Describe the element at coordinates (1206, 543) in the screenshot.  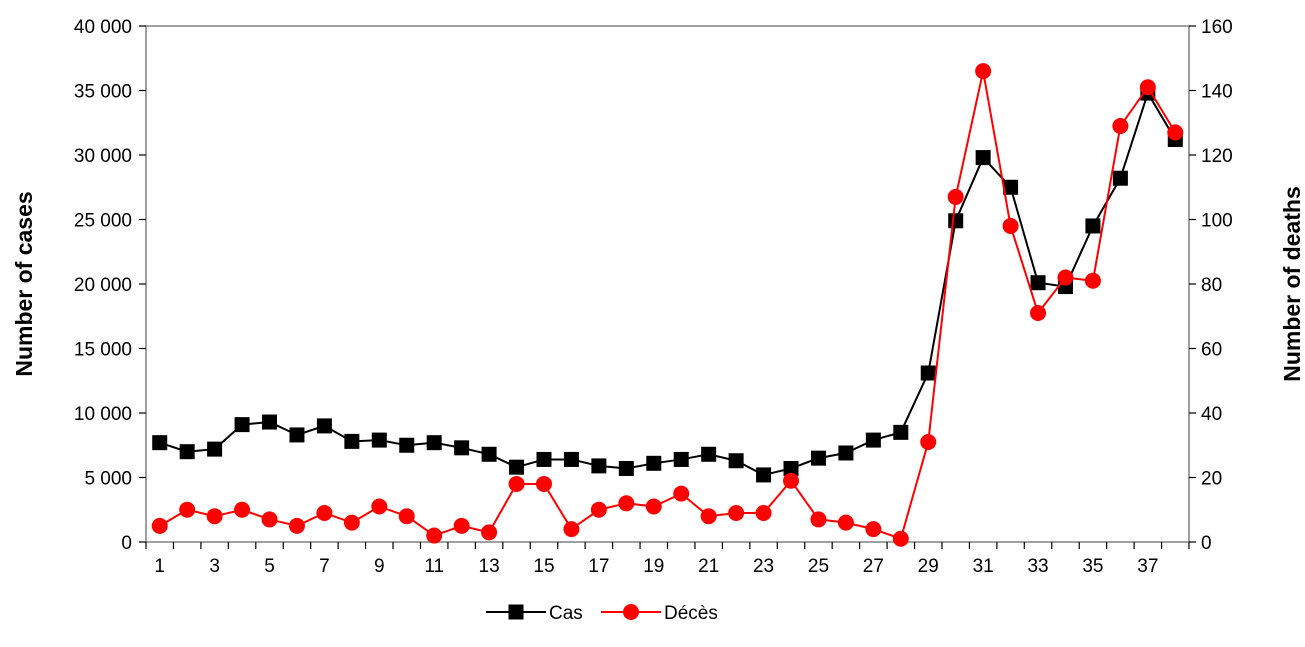
I see `y-right-tick-label: 0` at that location.